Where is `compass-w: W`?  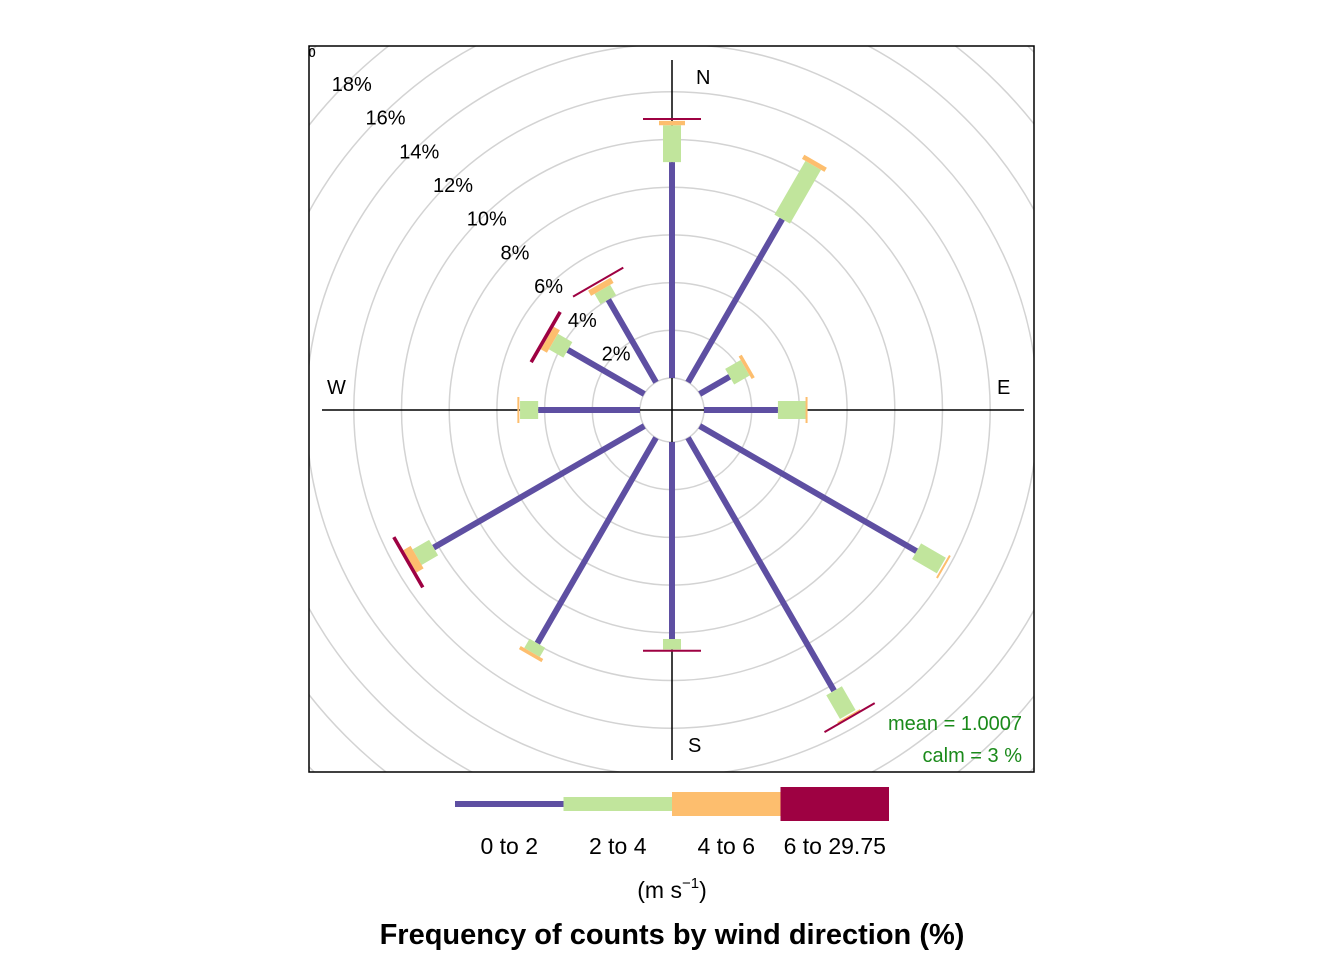
compass-w: W is located at coordinates (336, 388).